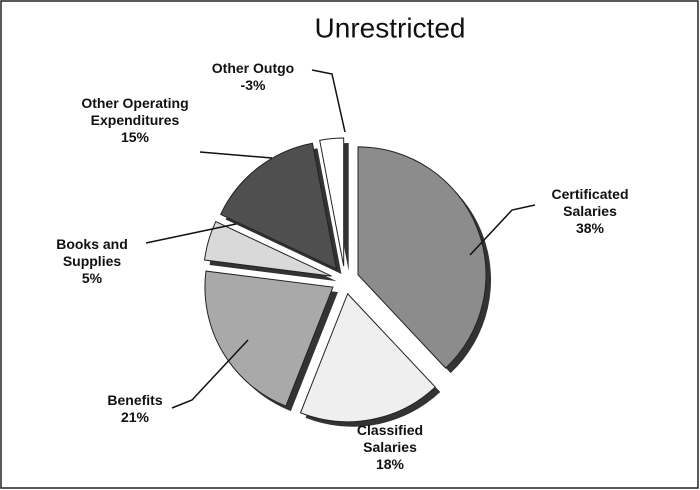 The height and width of the screenshot is (490, 700). I want to click on category-label: Benefits, so click(135, 400).